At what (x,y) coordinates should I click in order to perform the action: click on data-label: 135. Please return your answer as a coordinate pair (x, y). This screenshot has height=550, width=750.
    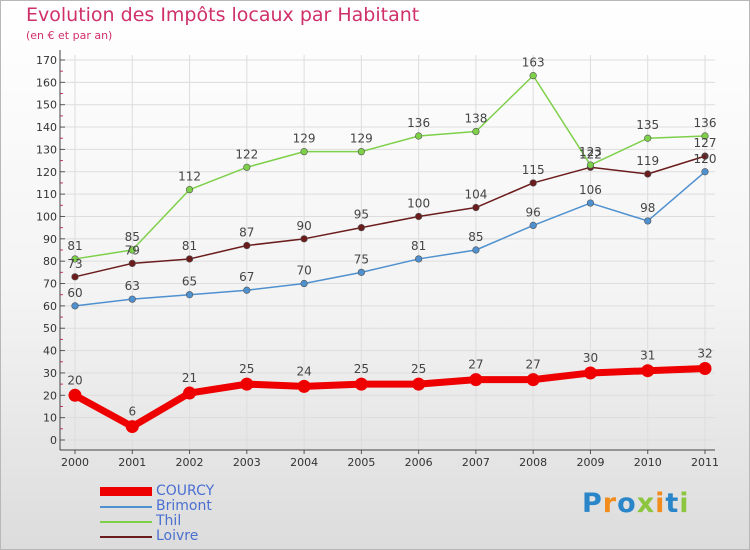
    Looking at the image, I should click on (647, 125).